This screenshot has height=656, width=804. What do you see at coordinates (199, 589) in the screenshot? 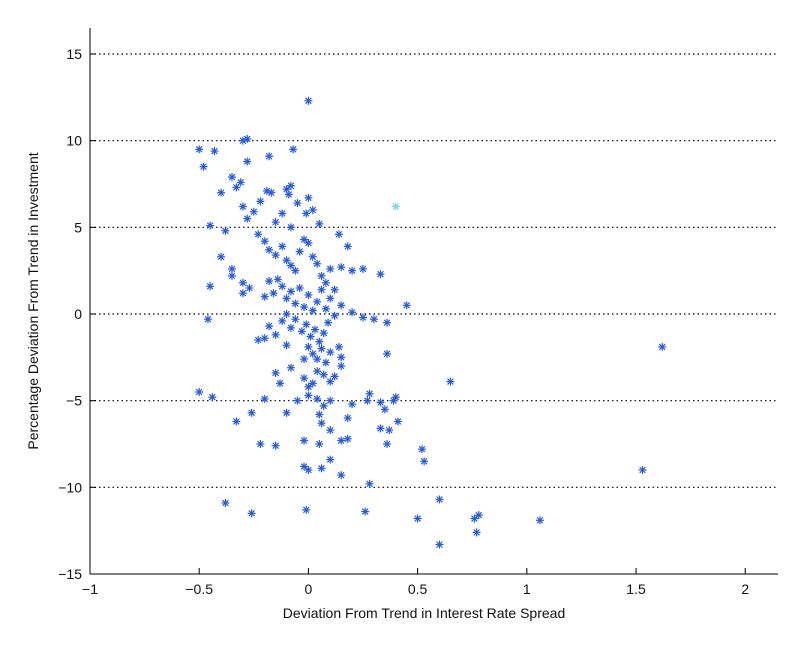
I see `x-tick-label: −0.5` at bounding box center [199, 589].